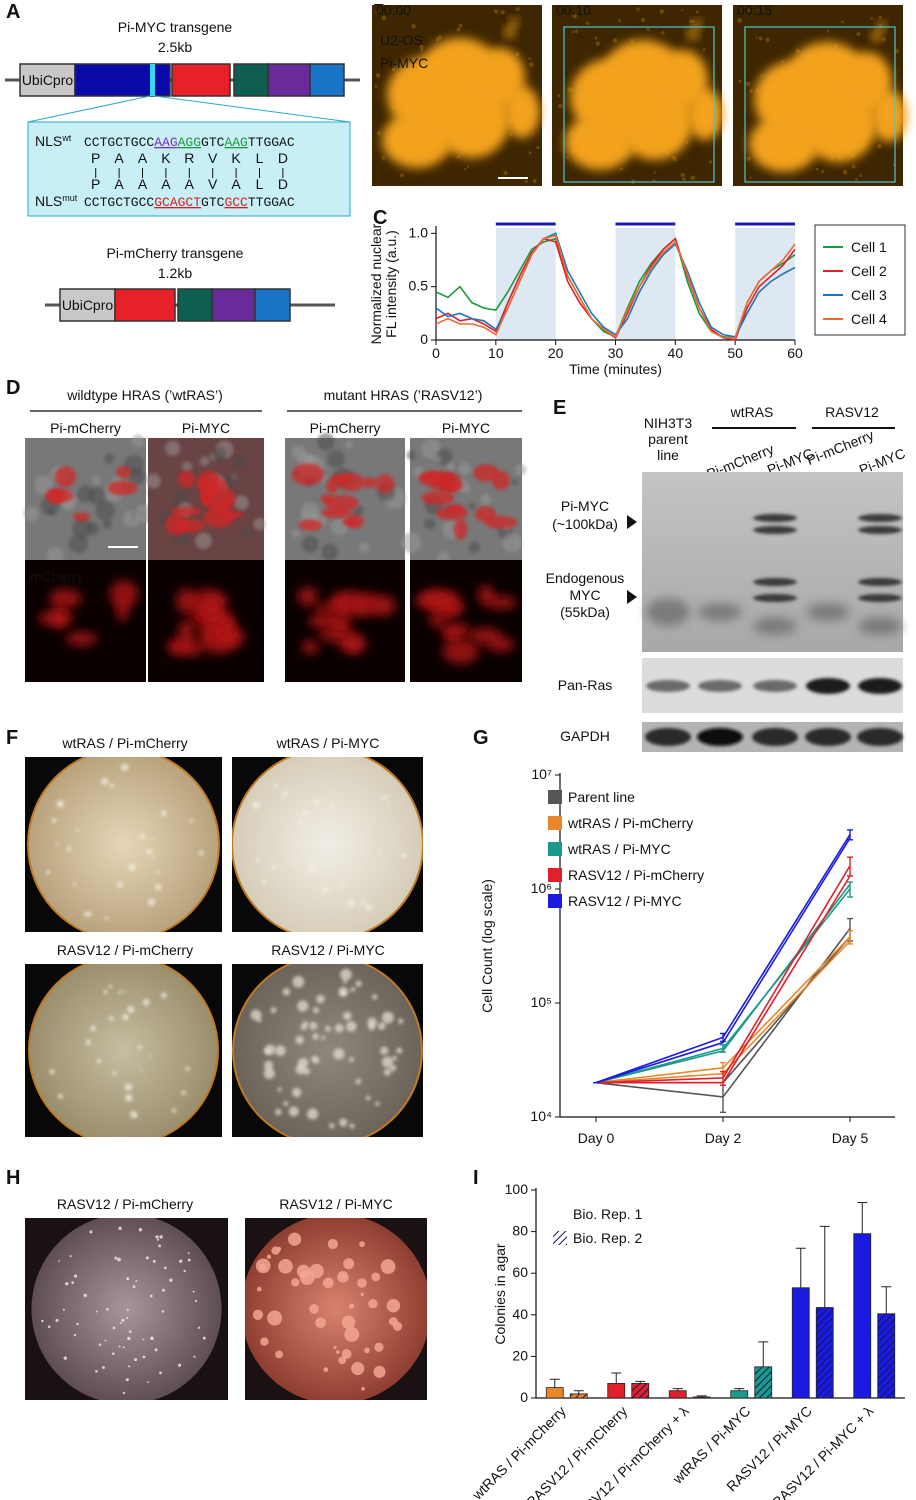 The image size is (916, 1500). I want to click on cell-line-label: Pi-MYC, so click(404, 63).